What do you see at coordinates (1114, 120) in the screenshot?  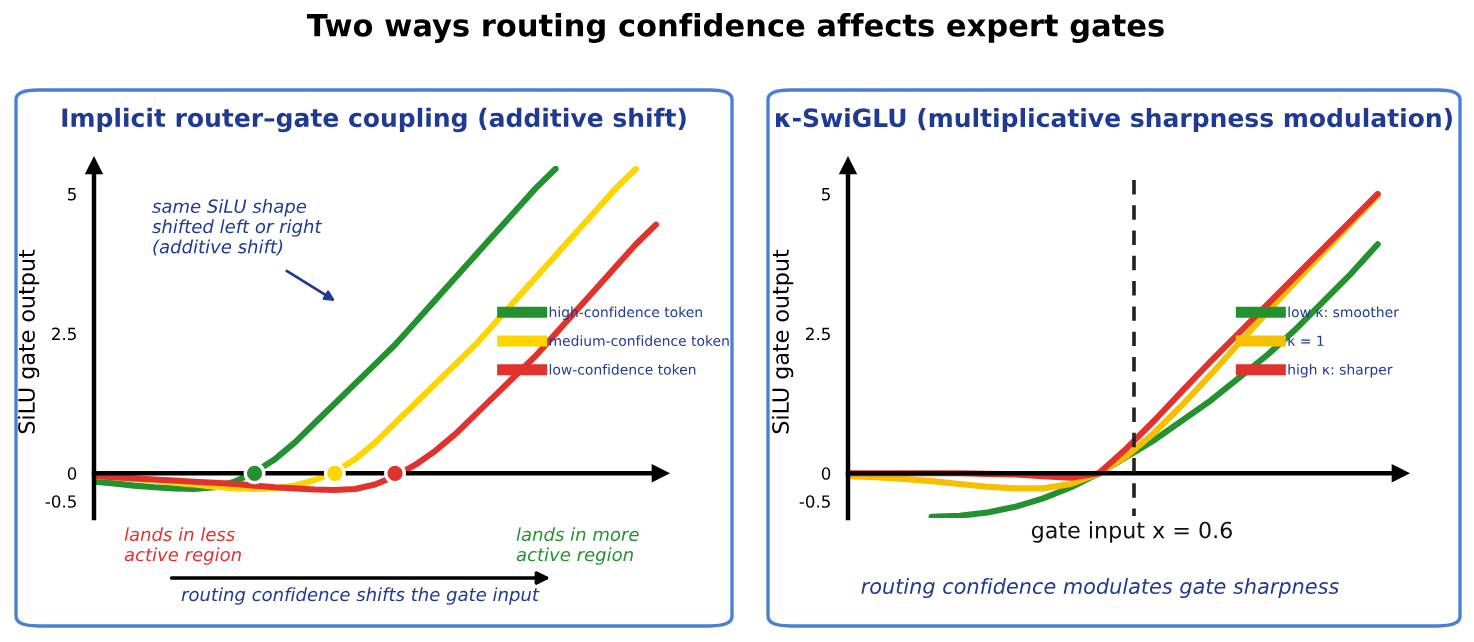 I see `chart-title: κ-SwiGLU (multiplicative sharpness modulation)` at bounding box center [1114, 120].